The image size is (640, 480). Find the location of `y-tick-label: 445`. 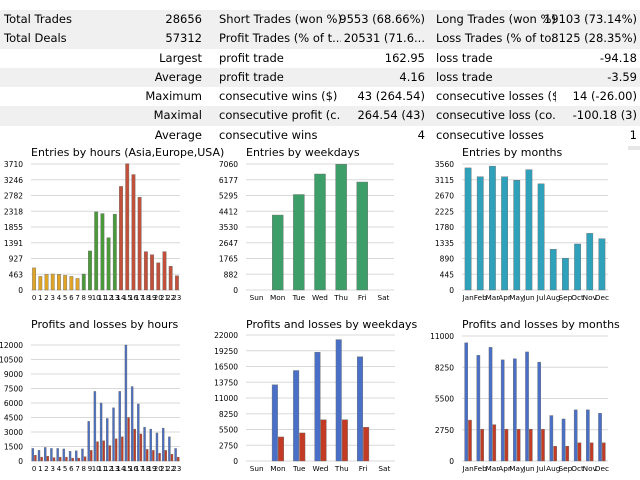

y-tick-label: 445 is located at coordinates (447, 274).